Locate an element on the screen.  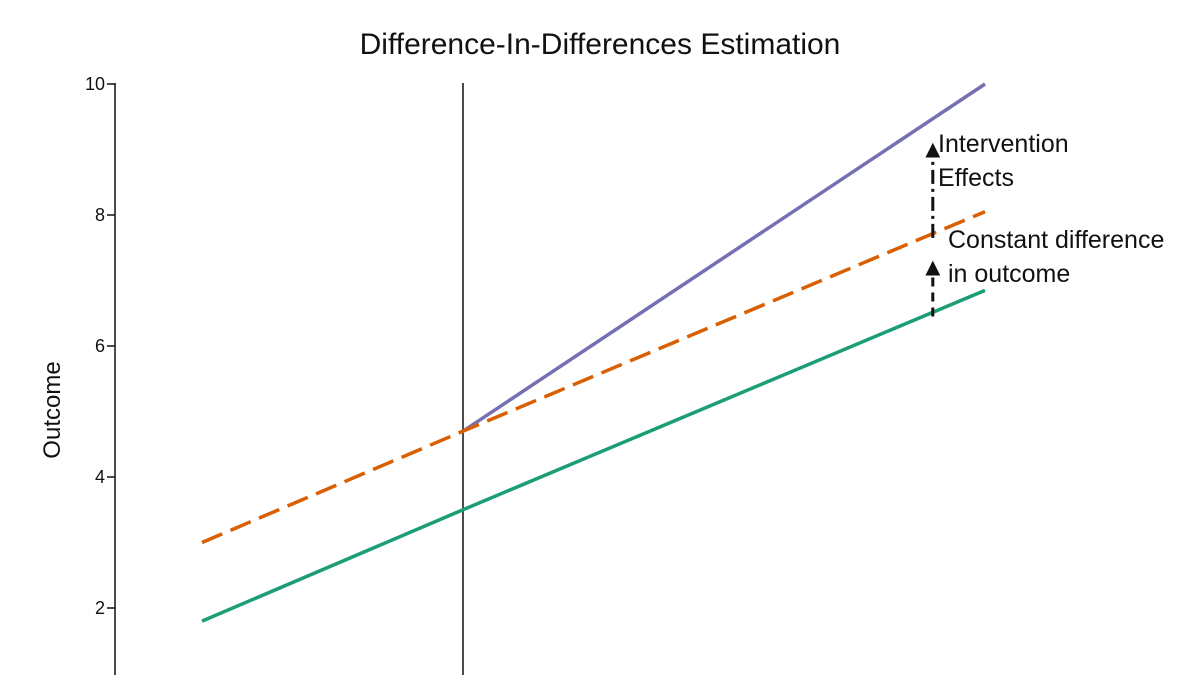
constant-difference-label: in outcome is located at coordinates (1009, 274).